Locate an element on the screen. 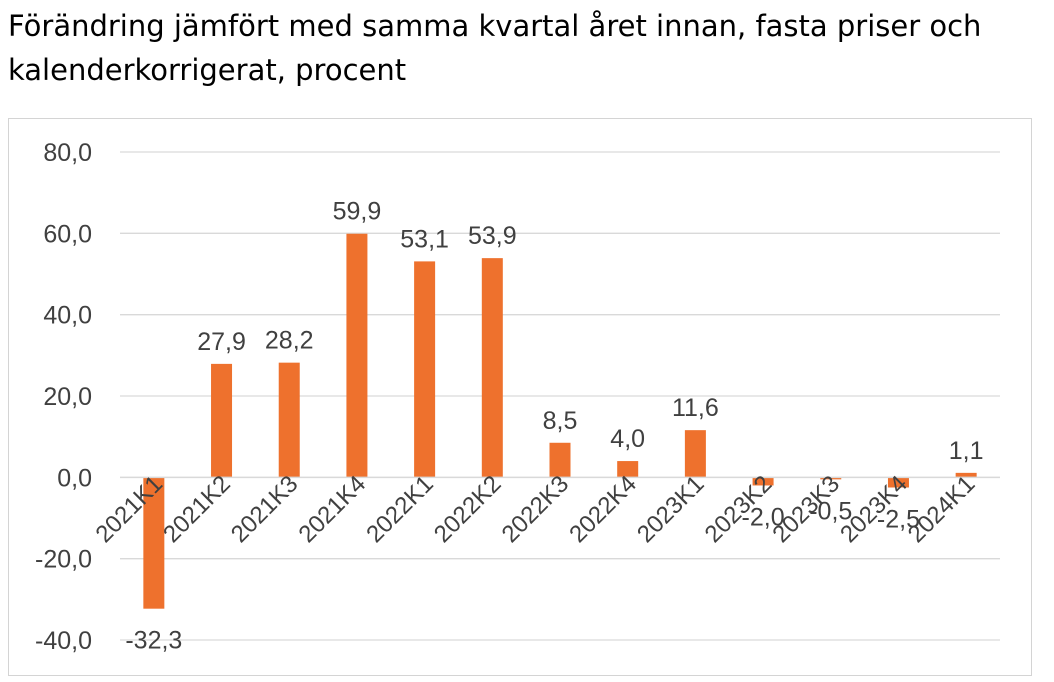  x-tick-label: 2022K1 is located at coordinates (400, 509).